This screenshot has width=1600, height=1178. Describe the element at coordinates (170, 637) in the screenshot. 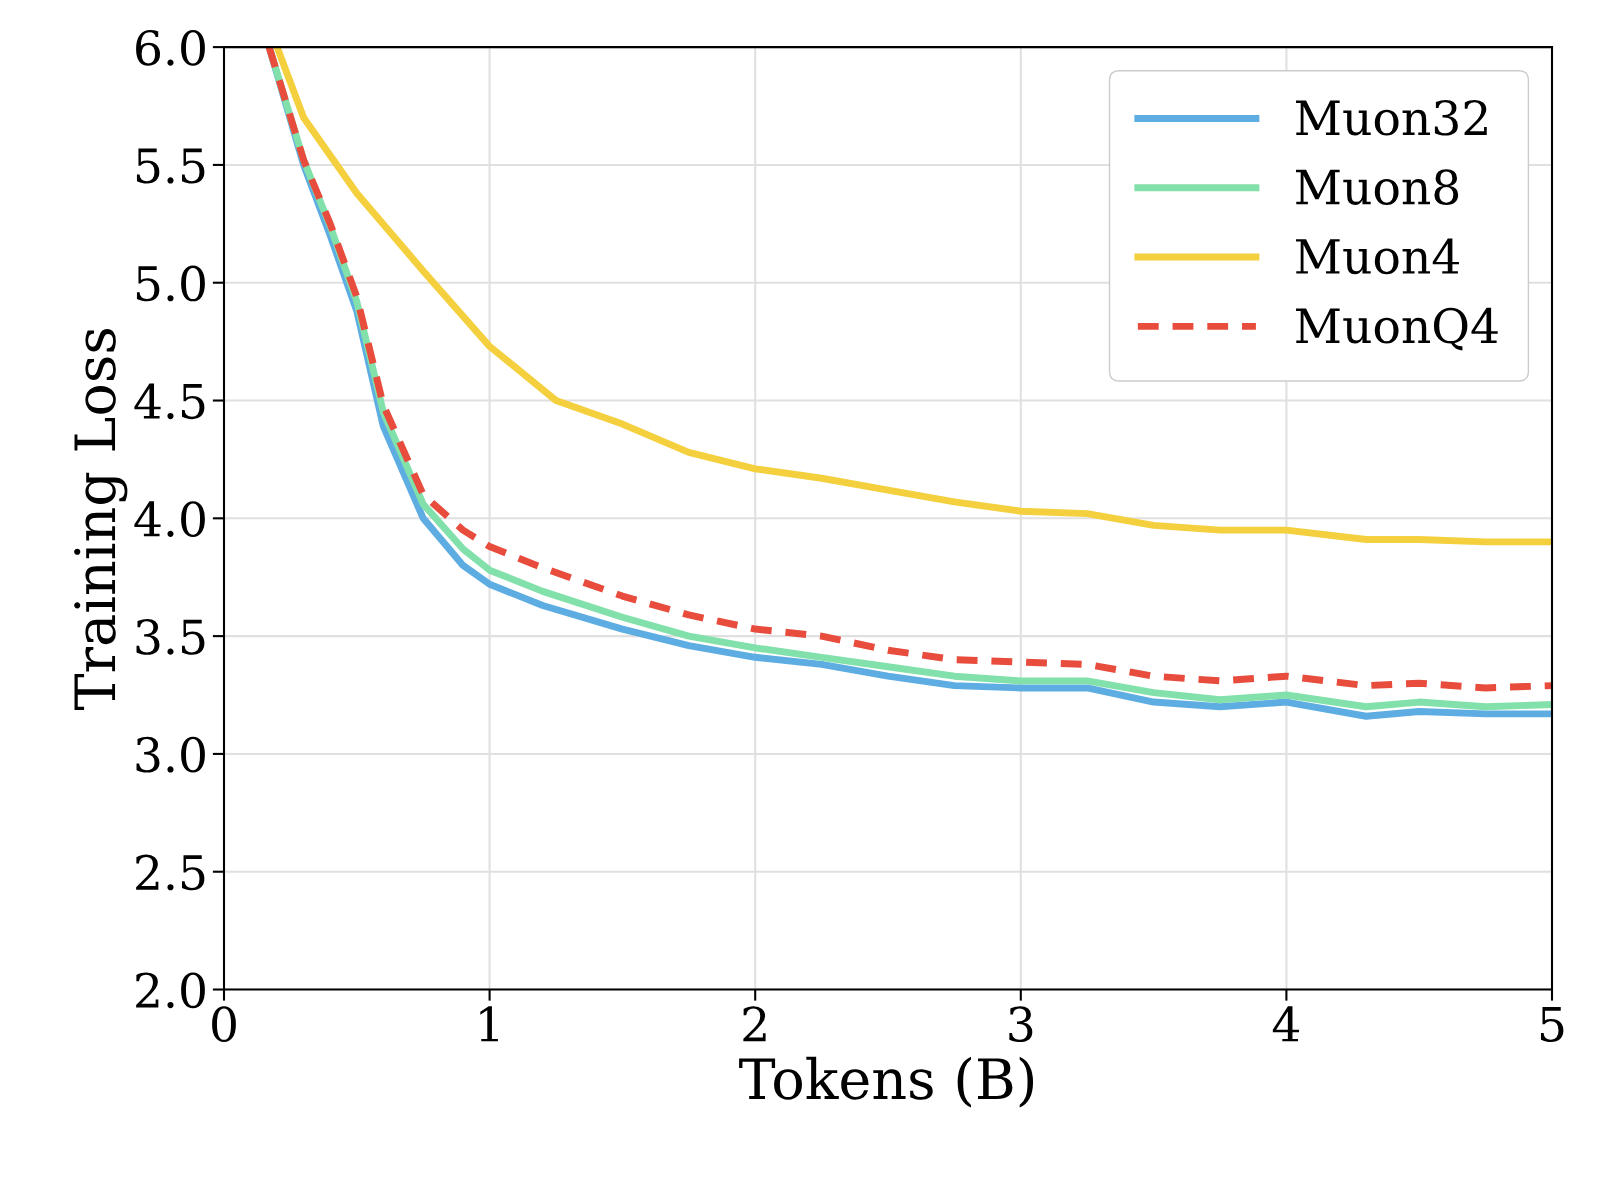

I see `y-tick-label: 3.5` at that location.